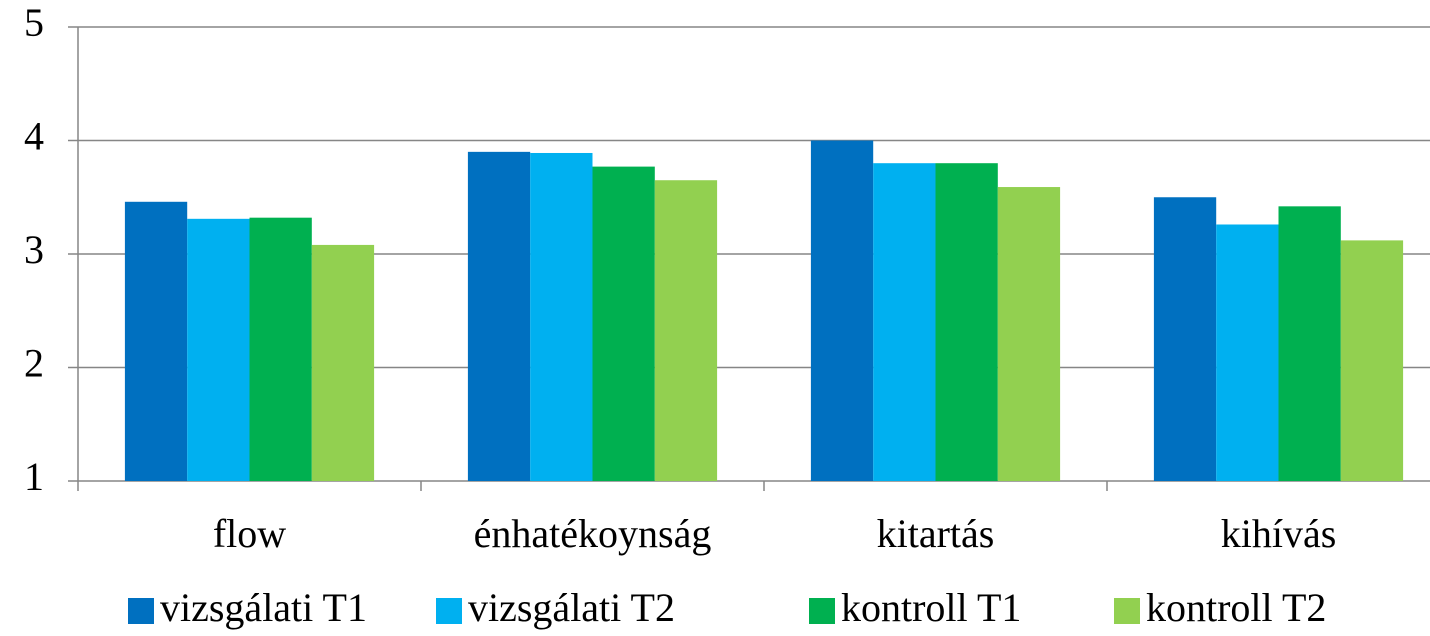 This screenshot has width=1430, height=636. Describe the element at coordinates (571, 607) in the screenshot. I see `legend-label: vizsgálati T2` at that location.